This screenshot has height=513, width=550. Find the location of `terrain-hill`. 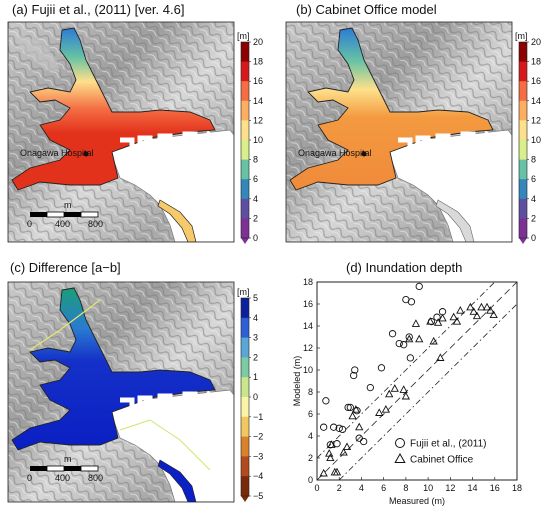

terrain-hill is located at coordinates (39, 53).